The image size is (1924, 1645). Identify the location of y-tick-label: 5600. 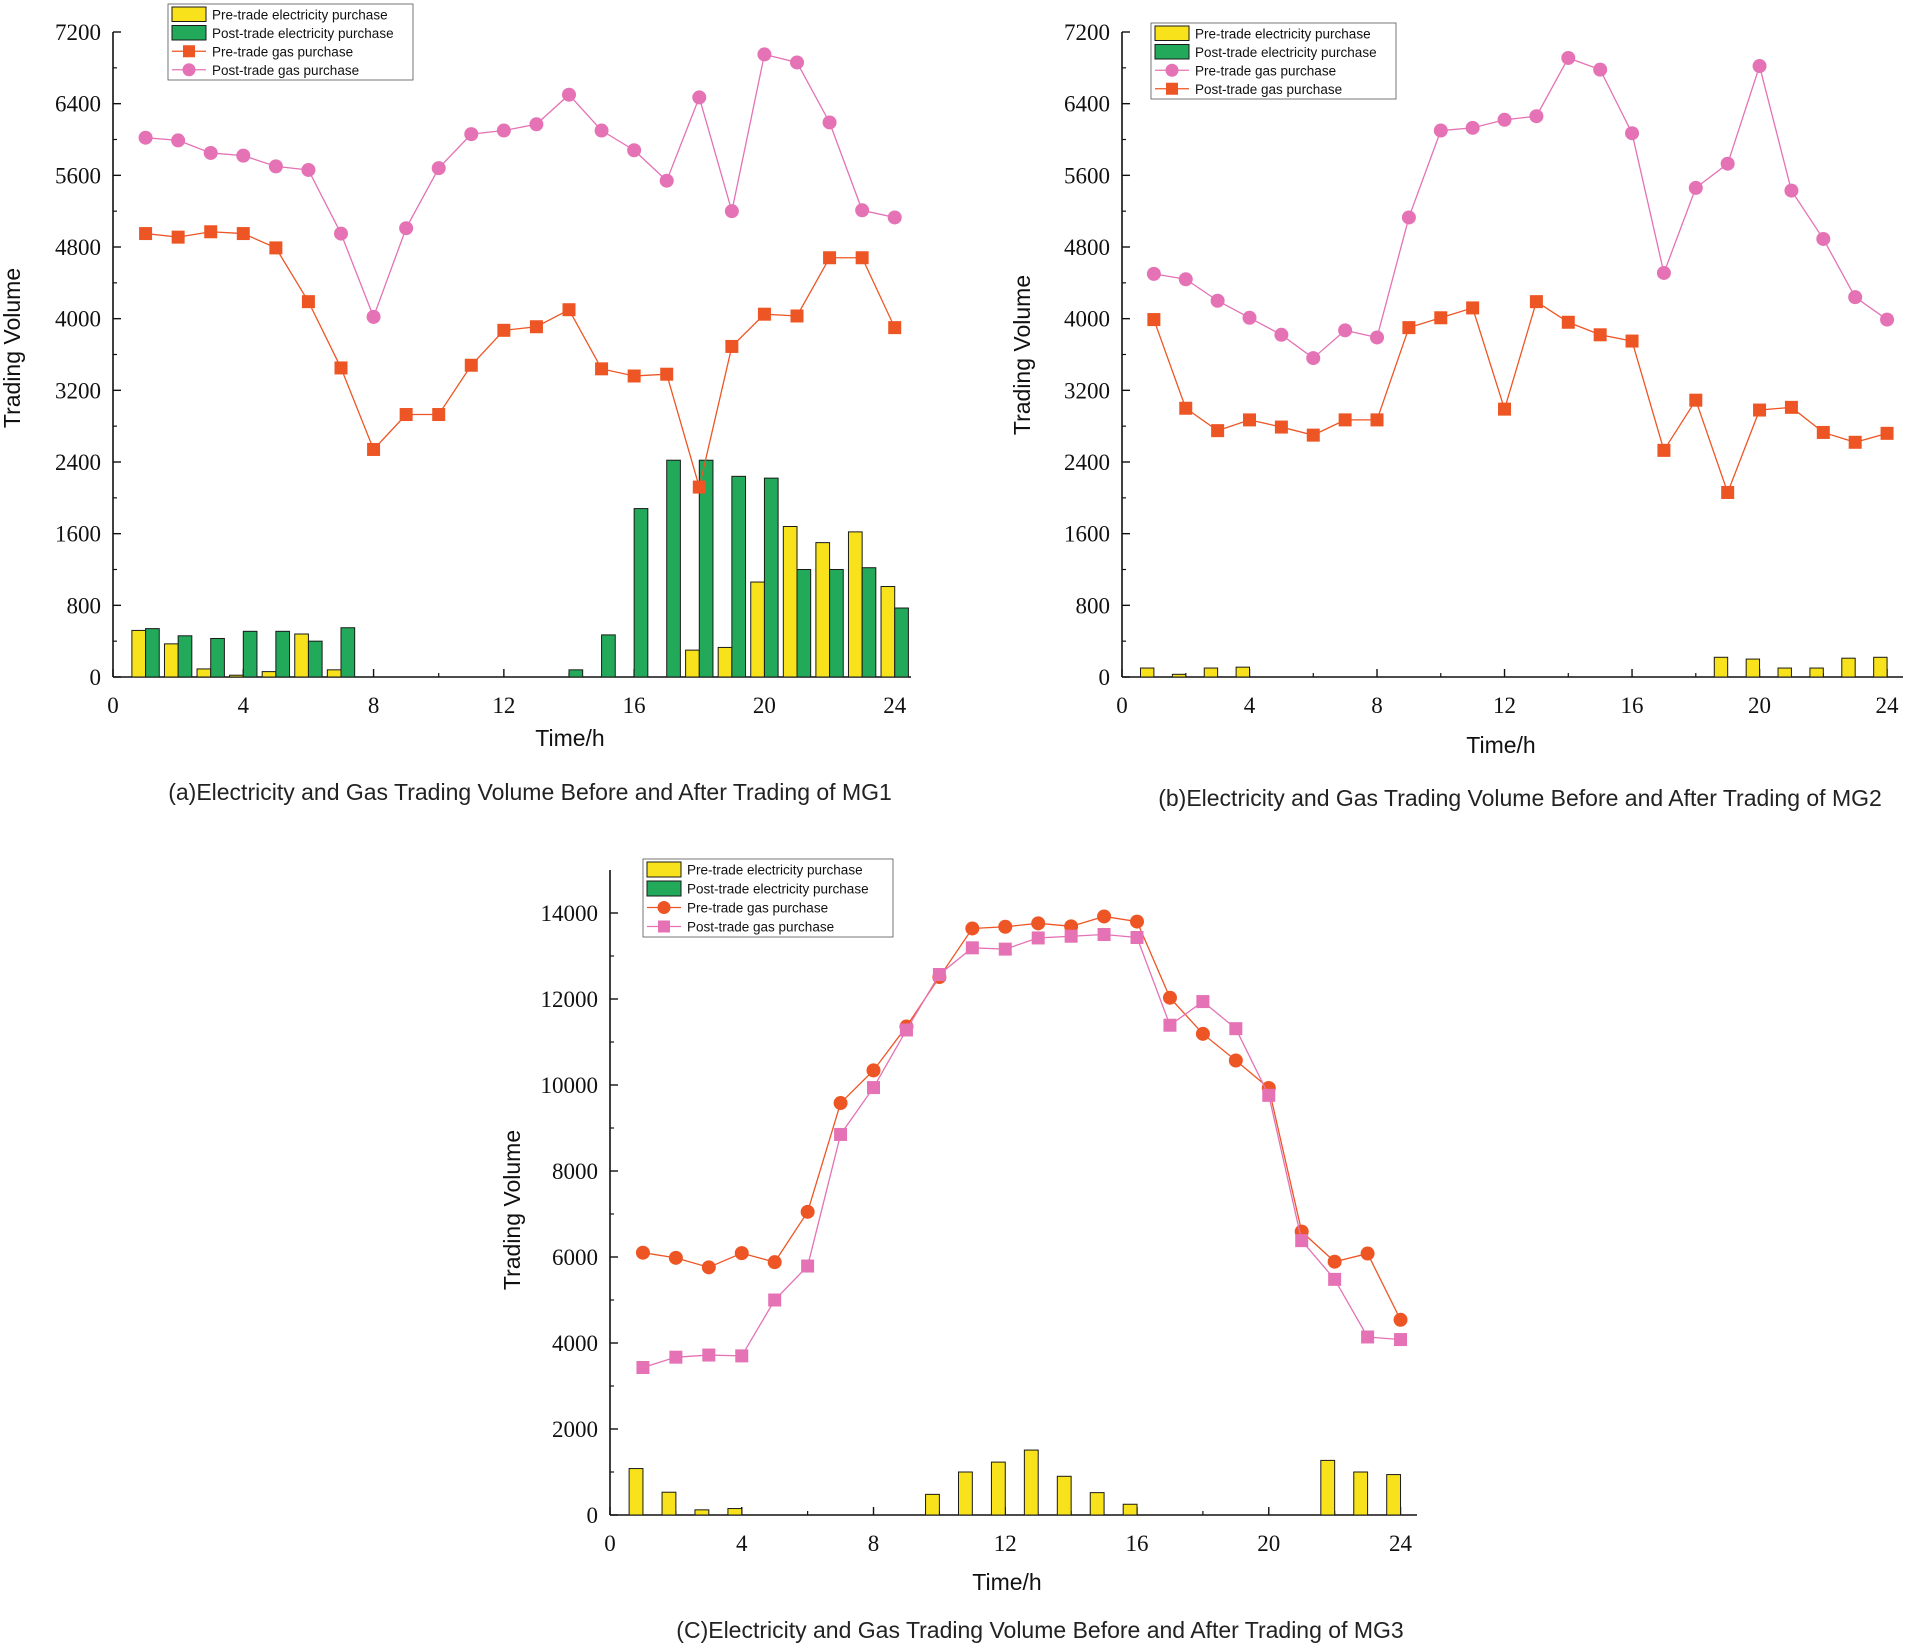
(1087, 175).